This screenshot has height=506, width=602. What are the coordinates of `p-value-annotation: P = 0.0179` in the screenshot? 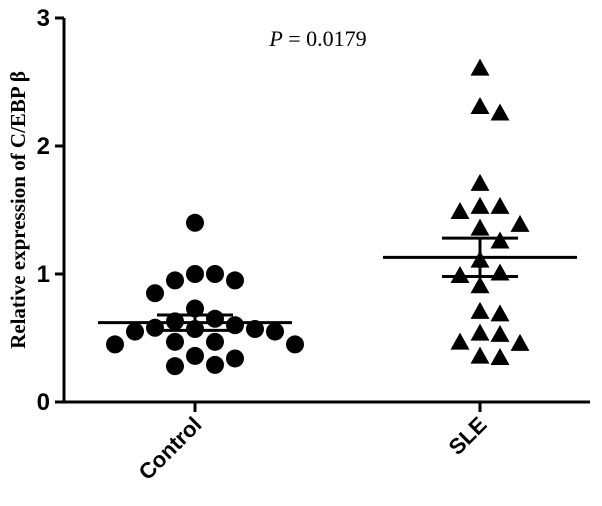 It's located at (317, 38).